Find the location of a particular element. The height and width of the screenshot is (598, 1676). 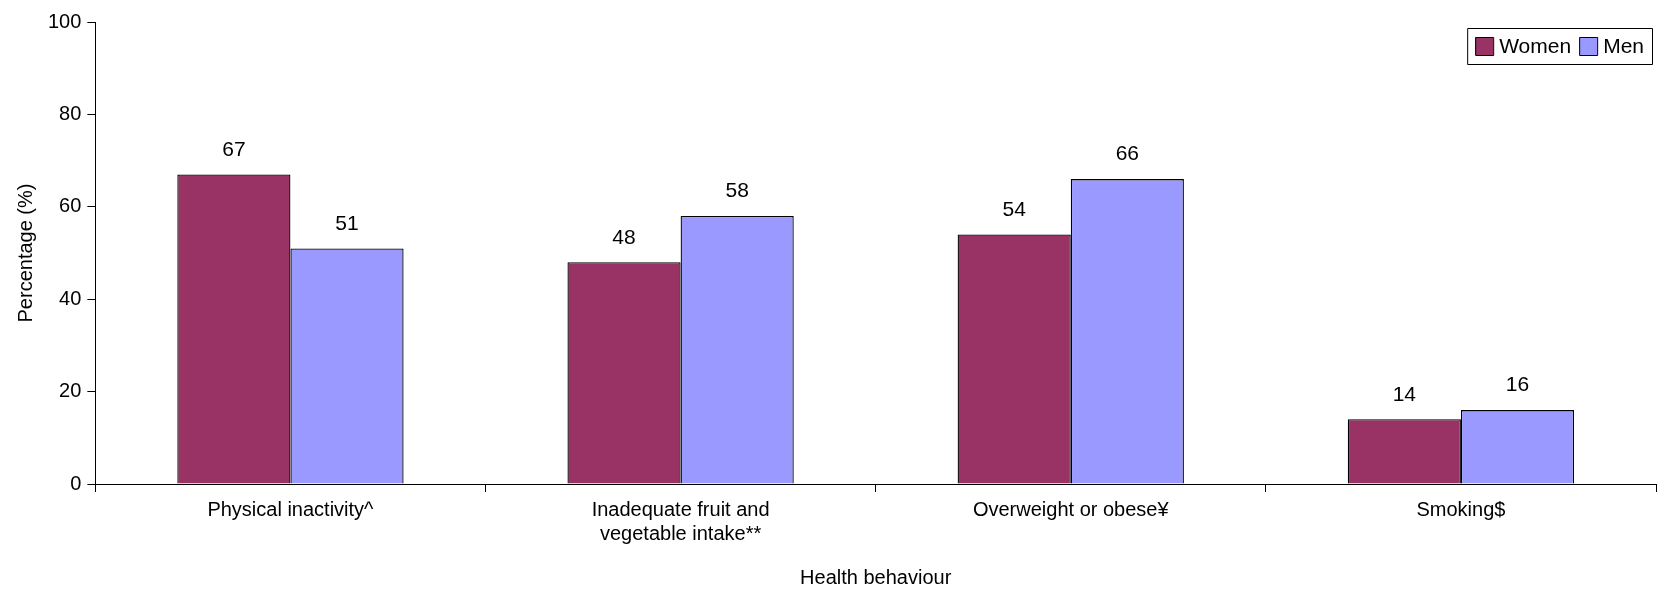

y-tick-label: 60 is located at coordinates (70, 205).